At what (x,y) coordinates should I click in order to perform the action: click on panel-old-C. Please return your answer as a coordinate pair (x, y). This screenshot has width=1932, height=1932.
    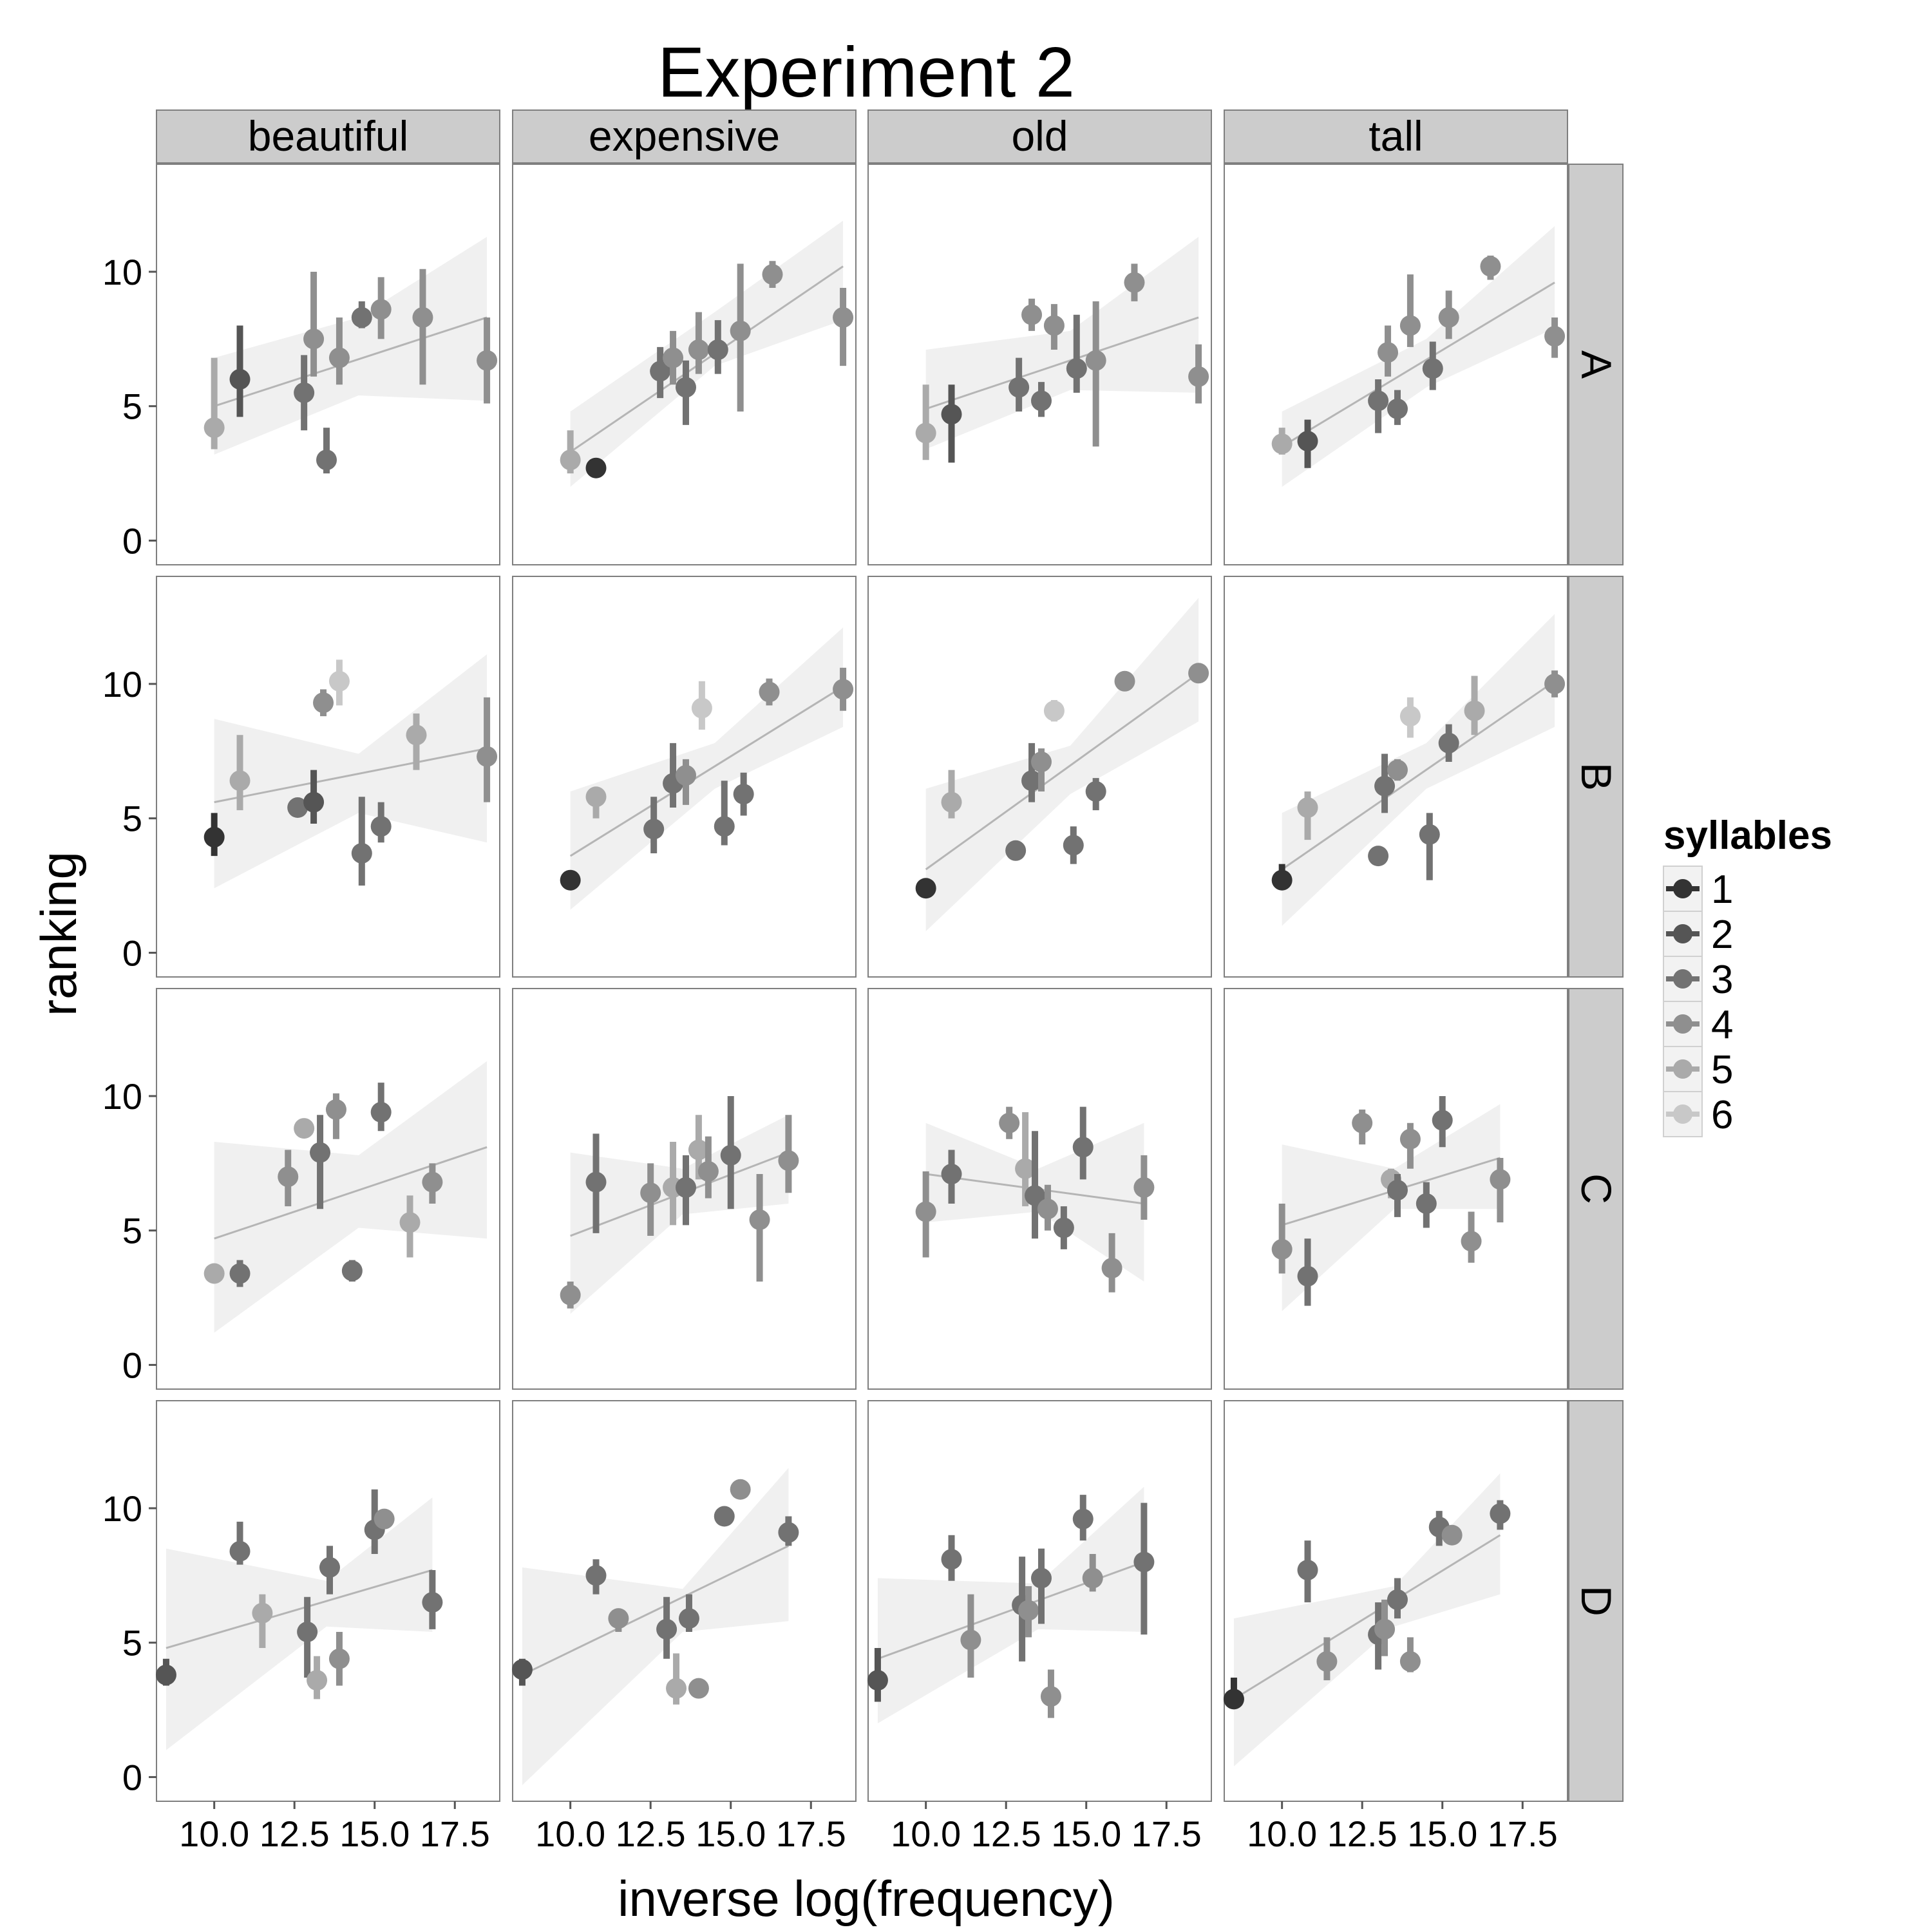
    Looking at the image, I should click on (1039, 1189).